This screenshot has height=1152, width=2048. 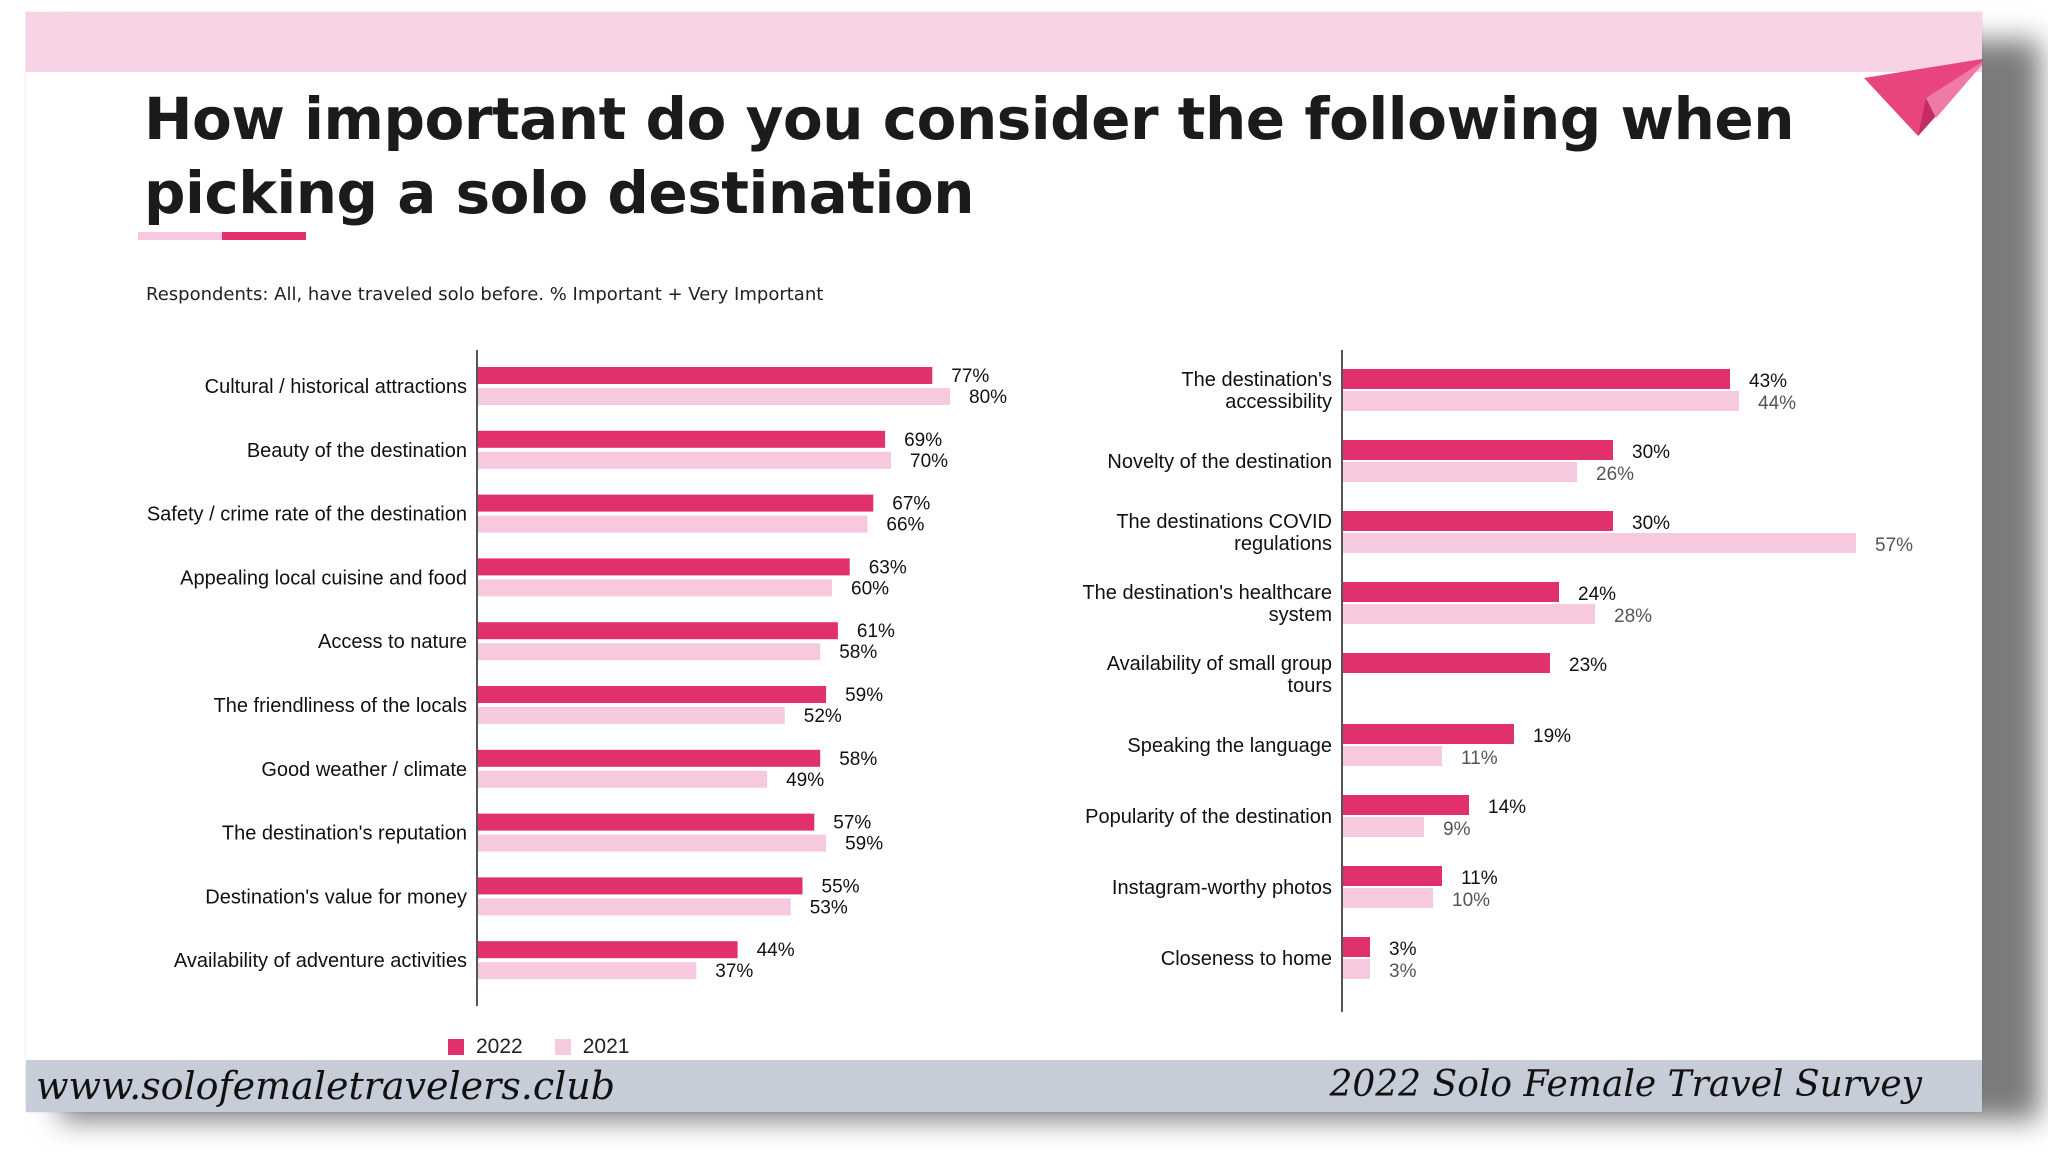 I want to click on data-label-2022: 19%, so click(x=1552, y=736).